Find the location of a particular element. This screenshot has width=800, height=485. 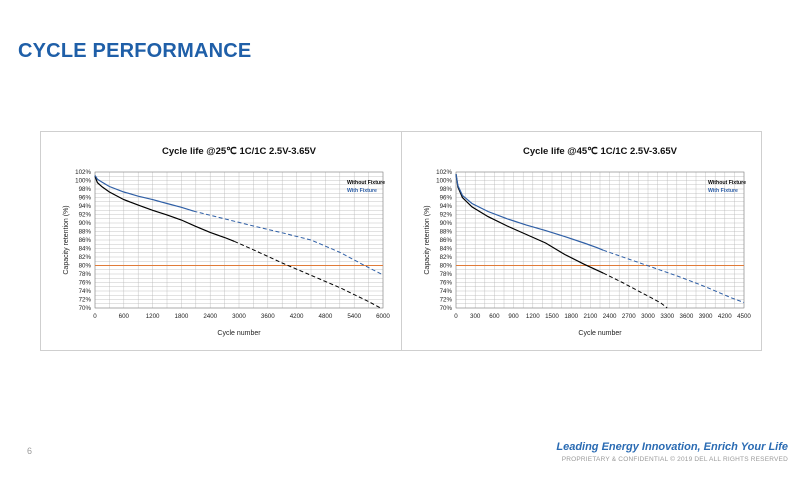

x-tick-label: 2100 is located at coordinates (591, 316).